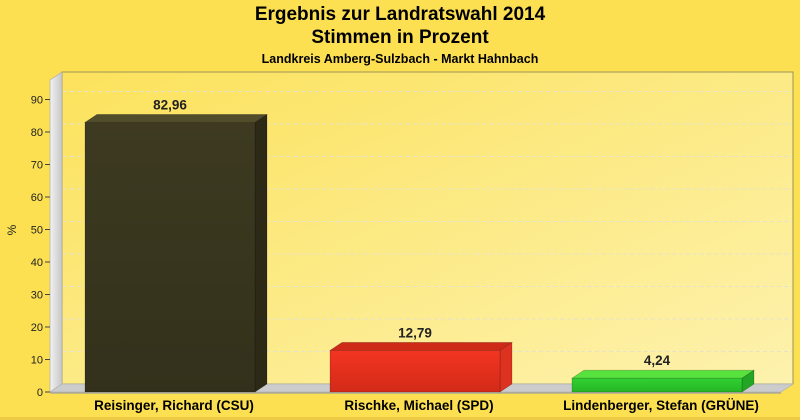  What do you see at coordinates (40, 393) in the screenshot?
I see `y-tick-label-0: 0` at bounding box center [40, 393].